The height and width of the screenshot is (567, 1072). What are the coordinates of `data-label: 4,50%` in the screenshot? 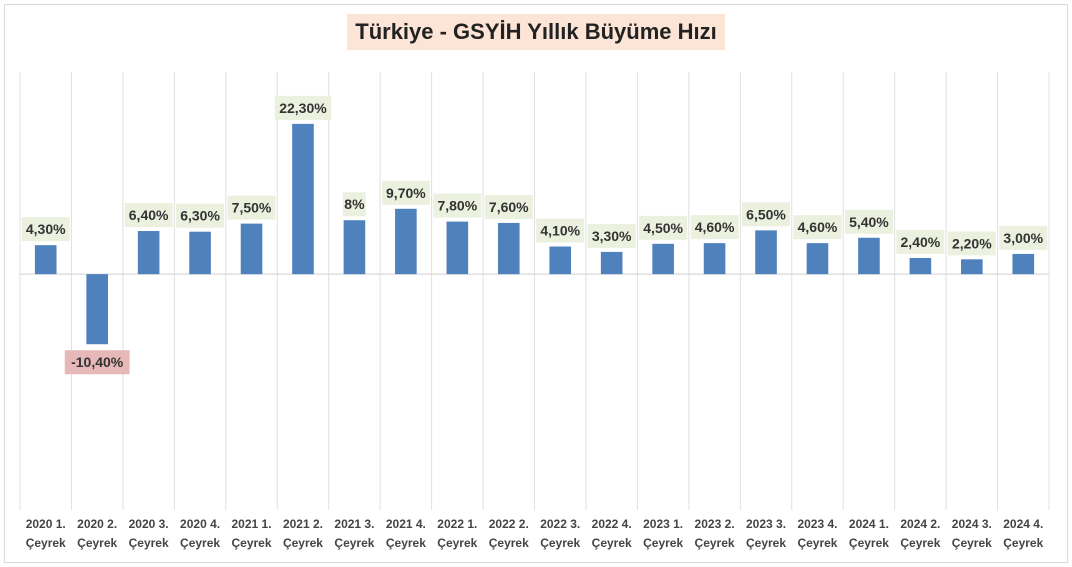 It's located at (663, 228).